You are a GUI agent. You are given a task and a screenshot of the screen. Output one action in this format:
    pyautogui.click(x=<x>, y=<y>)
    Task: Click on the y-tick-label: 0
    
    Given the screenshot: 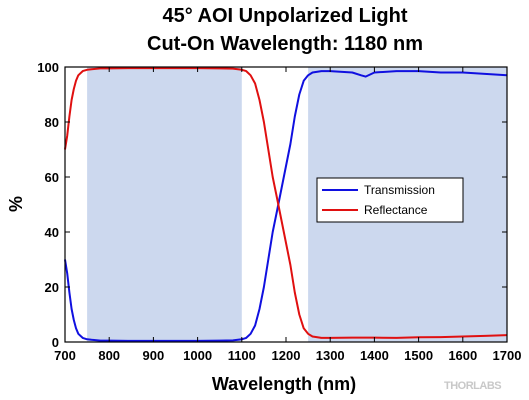 What is the action you would take?
    pyautogui.click(x=55, y=342)
    